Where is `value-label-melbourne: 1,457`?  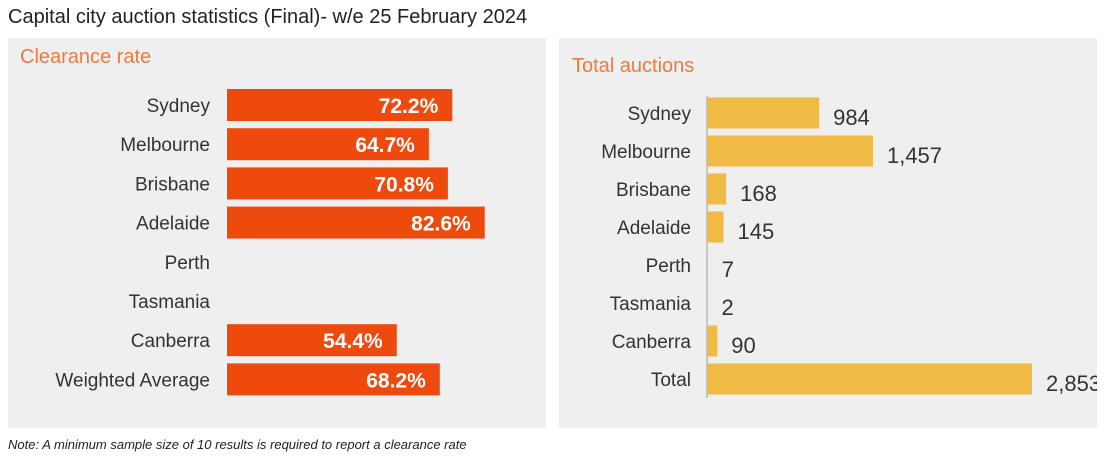
value-label-melbourne: 1,457 is located at coordinates (914, 155).